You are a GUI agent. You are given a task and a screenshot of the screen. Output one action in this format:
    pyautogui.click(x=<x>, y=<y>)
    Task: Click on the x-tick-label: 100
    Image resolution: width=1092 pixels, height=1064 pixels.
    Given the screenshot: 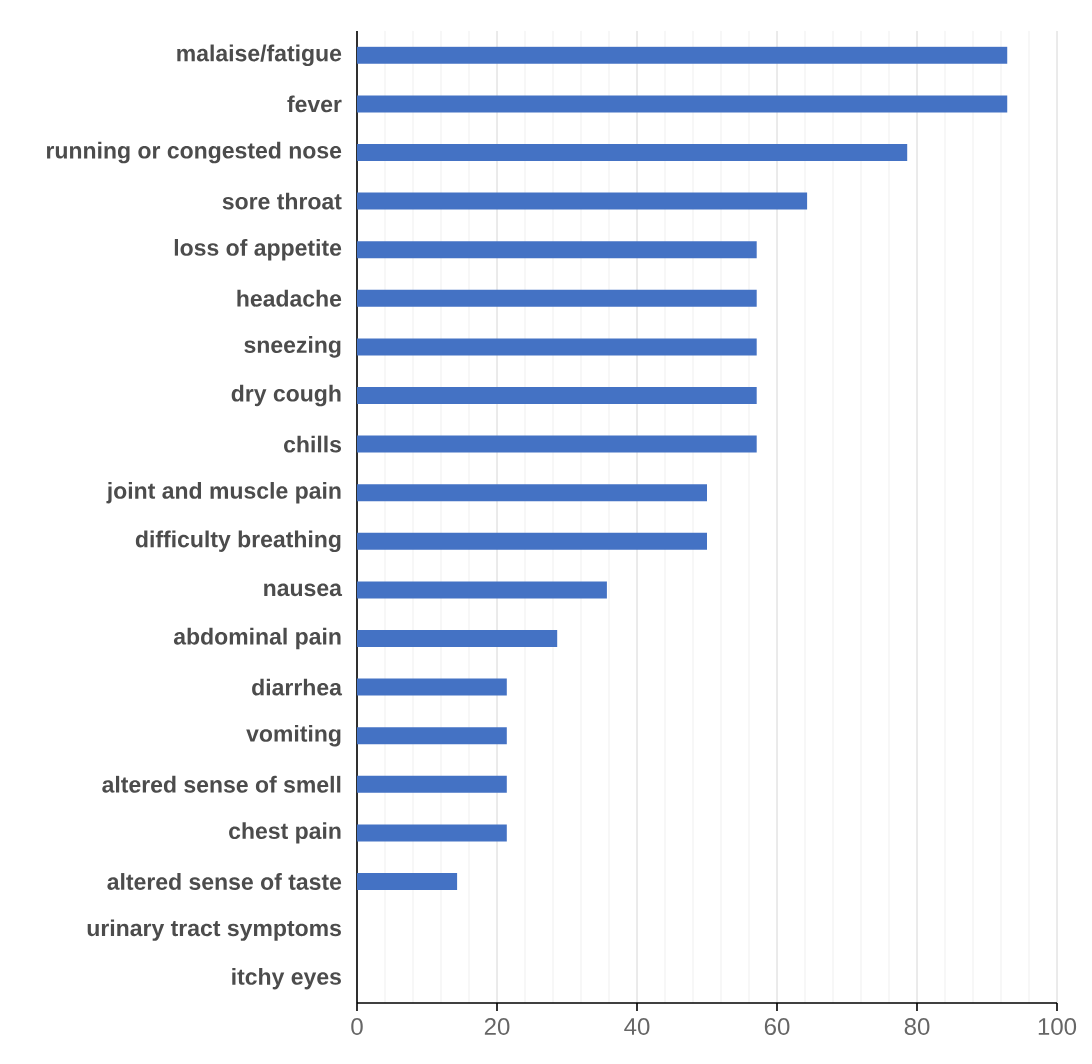 What is the action you would take?
    pyautogui.click(x=1057, y=1027)
    